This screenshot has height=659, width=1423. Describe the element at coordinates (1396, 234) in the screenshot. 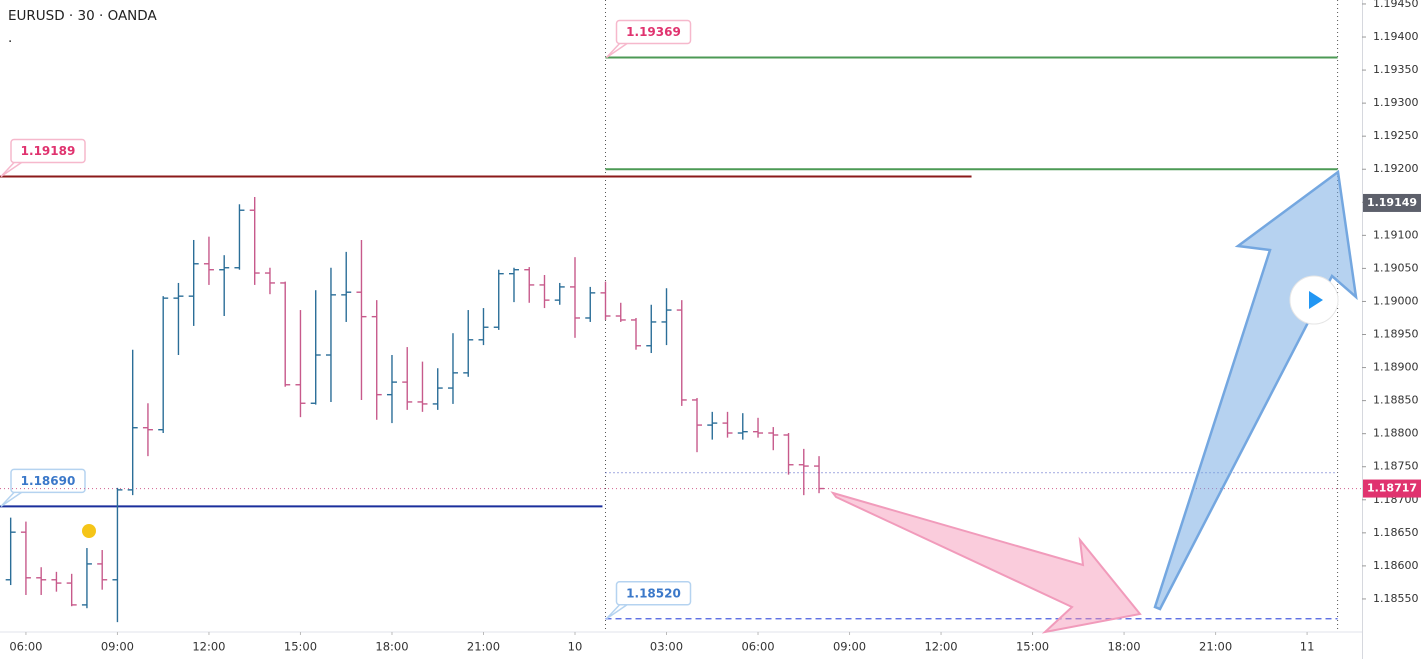

I see `y-tick-label: 1.19100` at that location.